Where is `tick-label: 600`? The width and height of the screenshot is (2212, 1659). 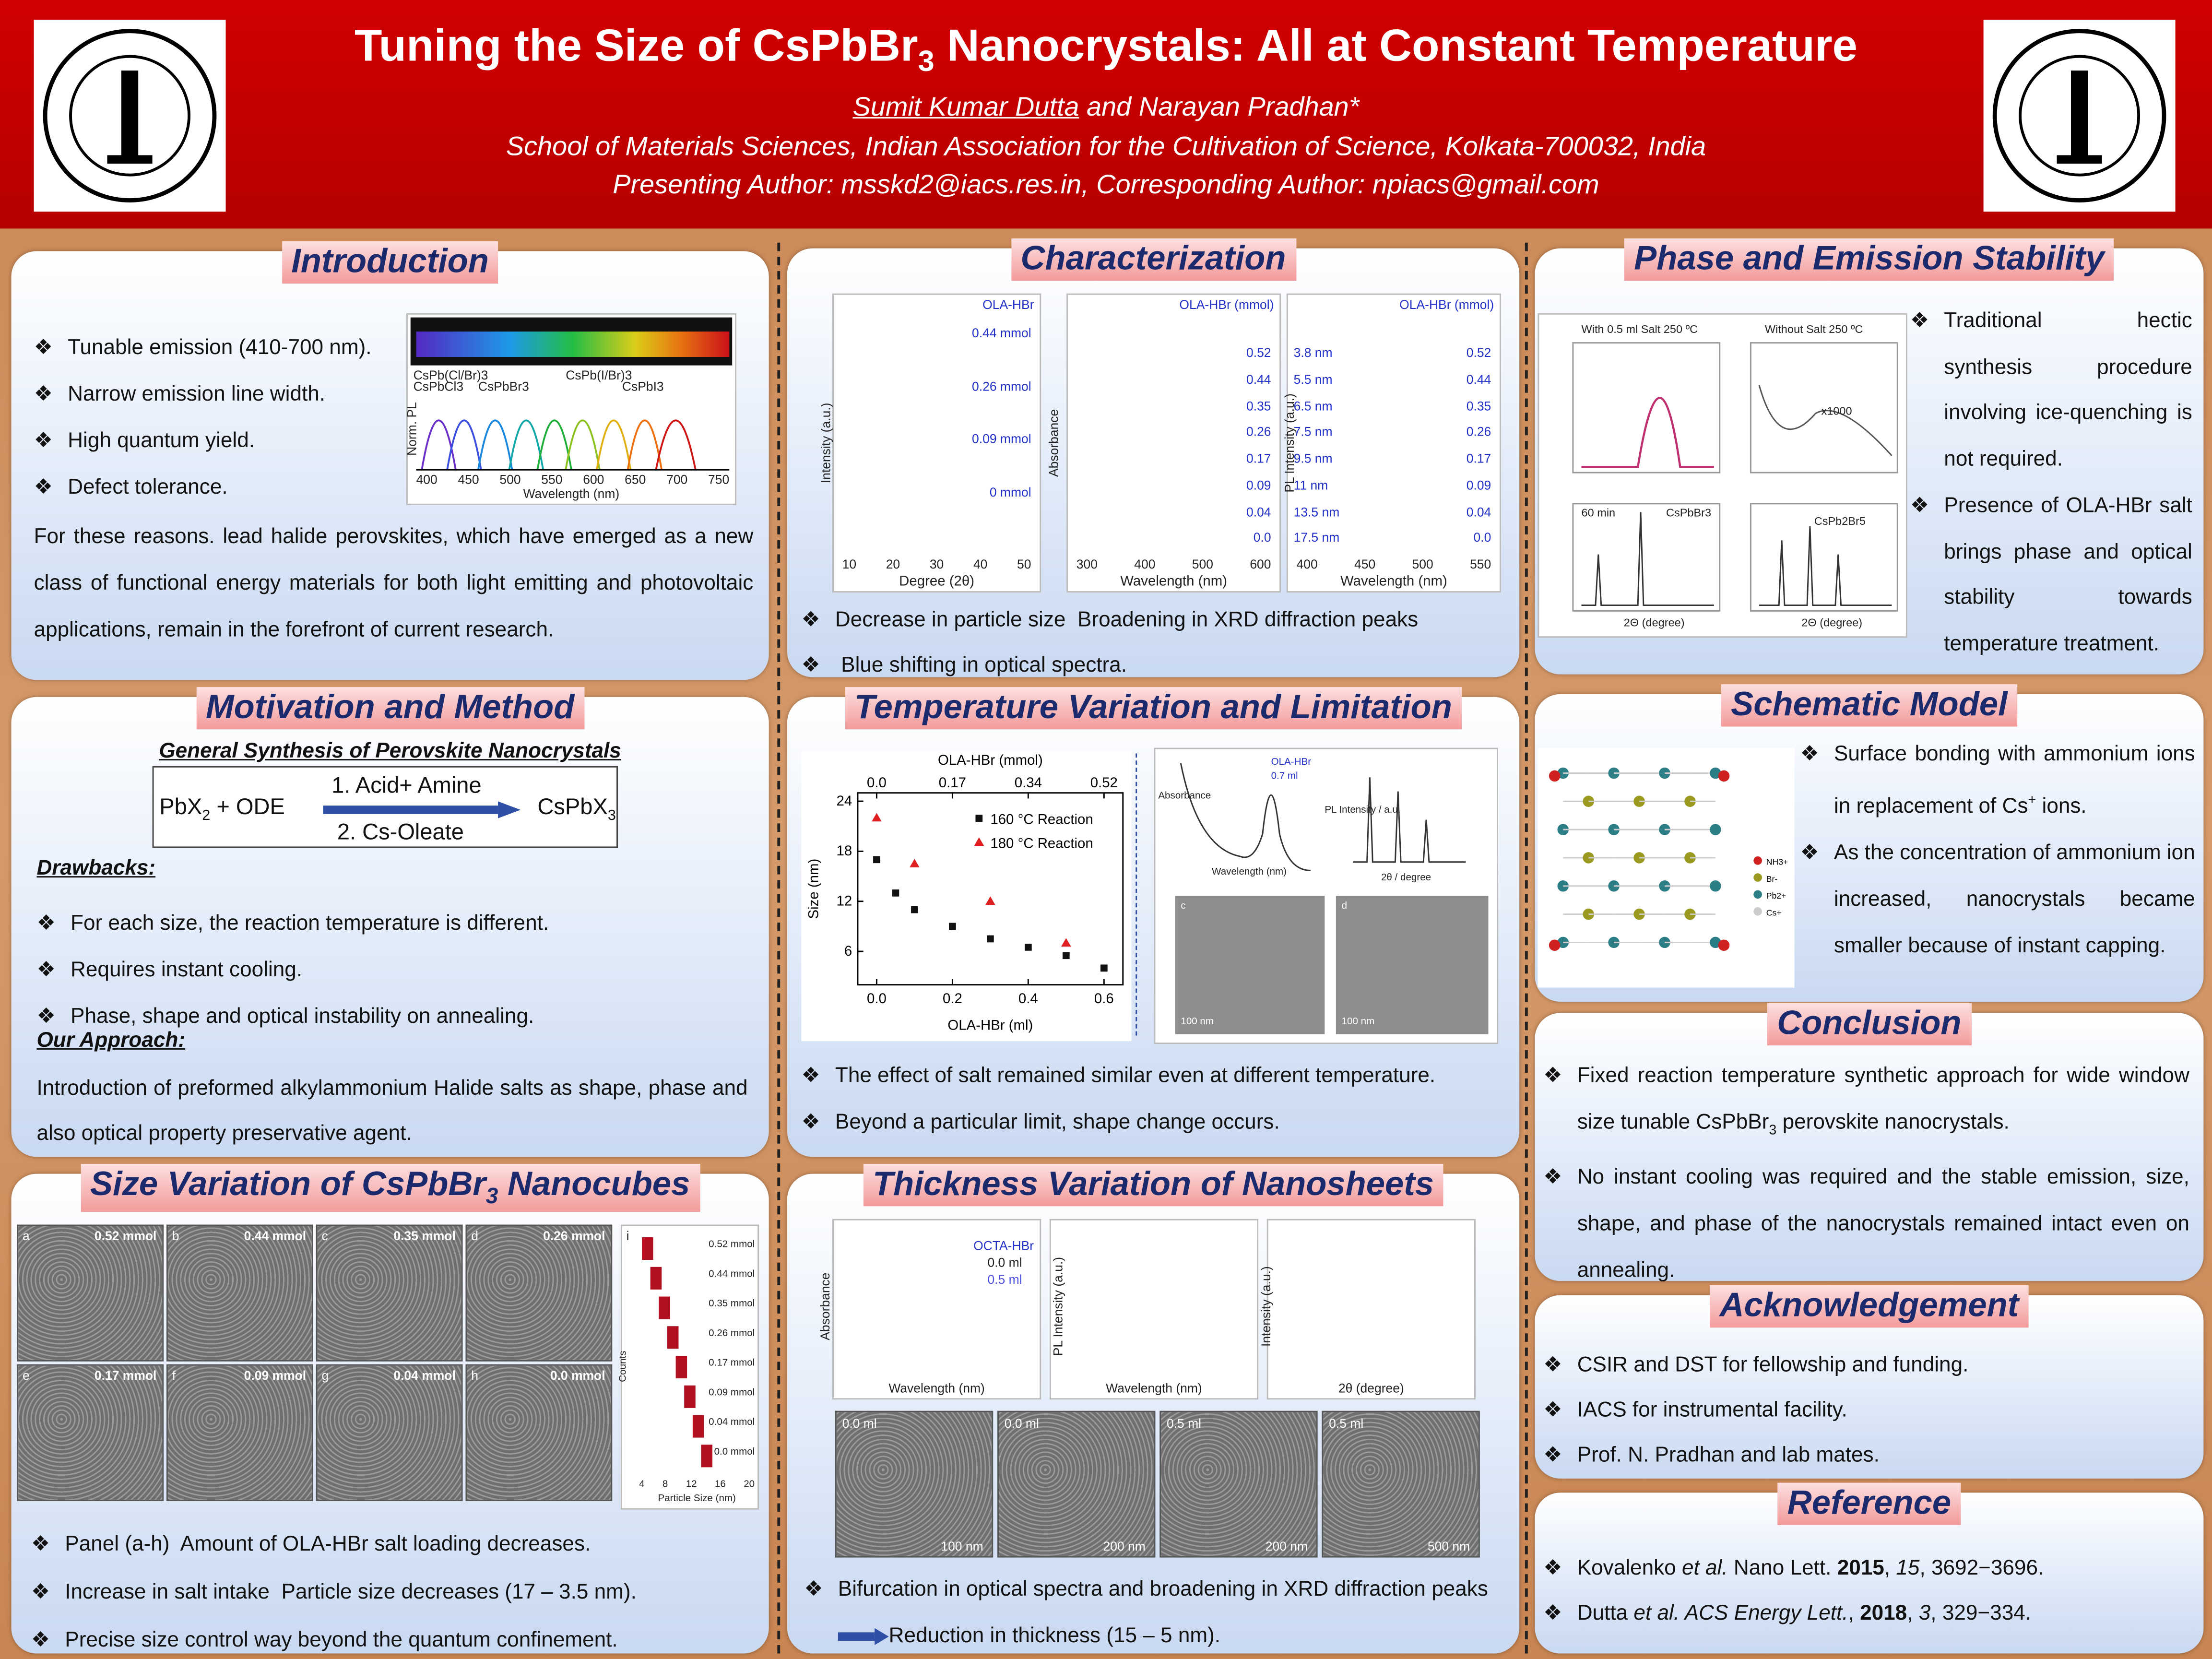 tick-label: 600 is located at coordinates (1260, 564).